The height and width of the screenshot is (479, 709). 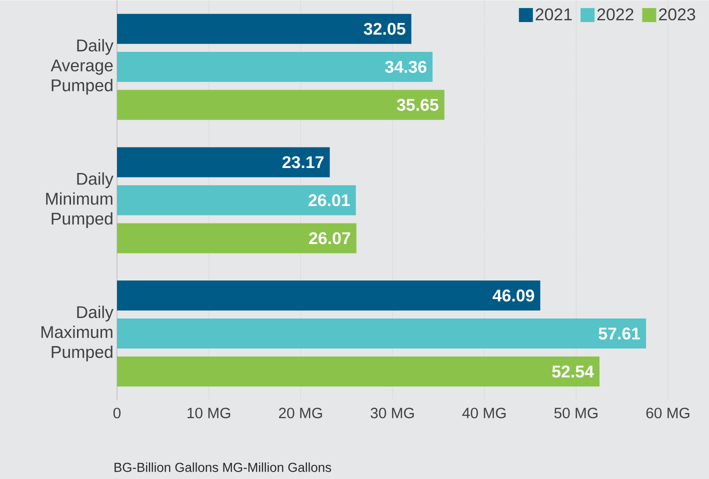 What do you see at coordinates (385, 28) in the screenshot?
I see `data-label: 32.05` at bounding box center [385, 28].